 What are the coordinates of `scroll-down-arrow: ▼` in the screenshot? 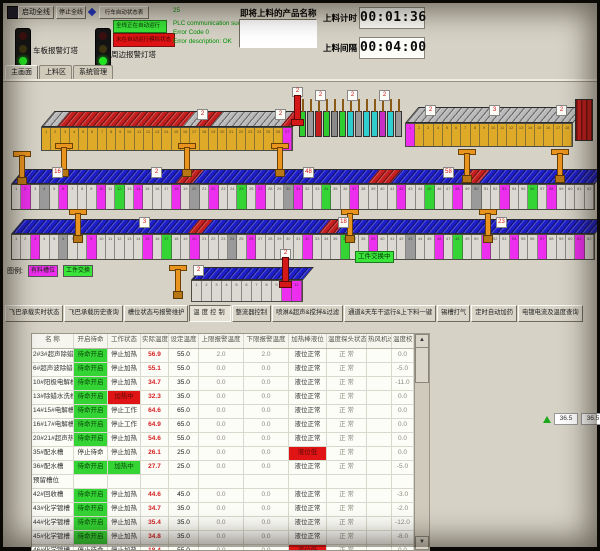 It's located at (422, 543).